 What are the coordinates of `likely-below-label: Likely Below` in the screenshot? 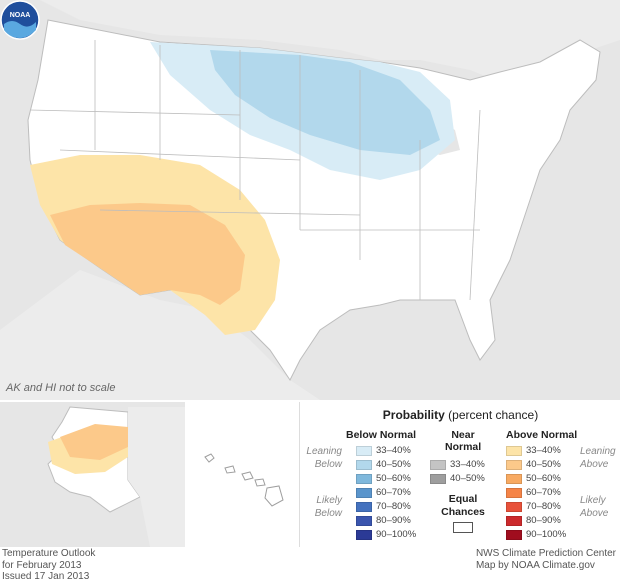 It's located at (323, 507).